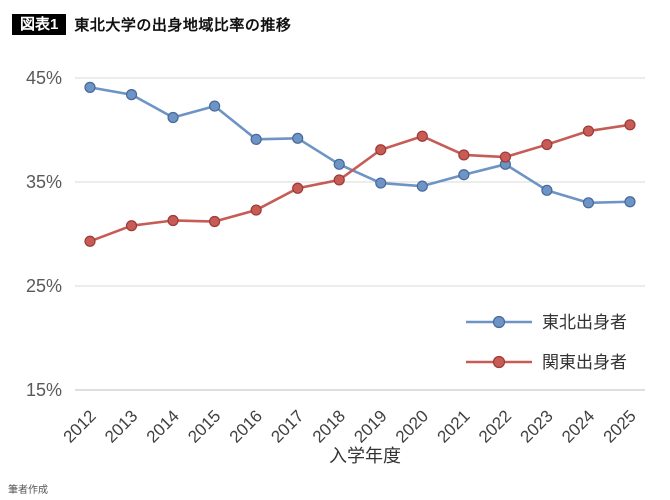  I want to click on x-tick-label: 2018, so click(329, 426).